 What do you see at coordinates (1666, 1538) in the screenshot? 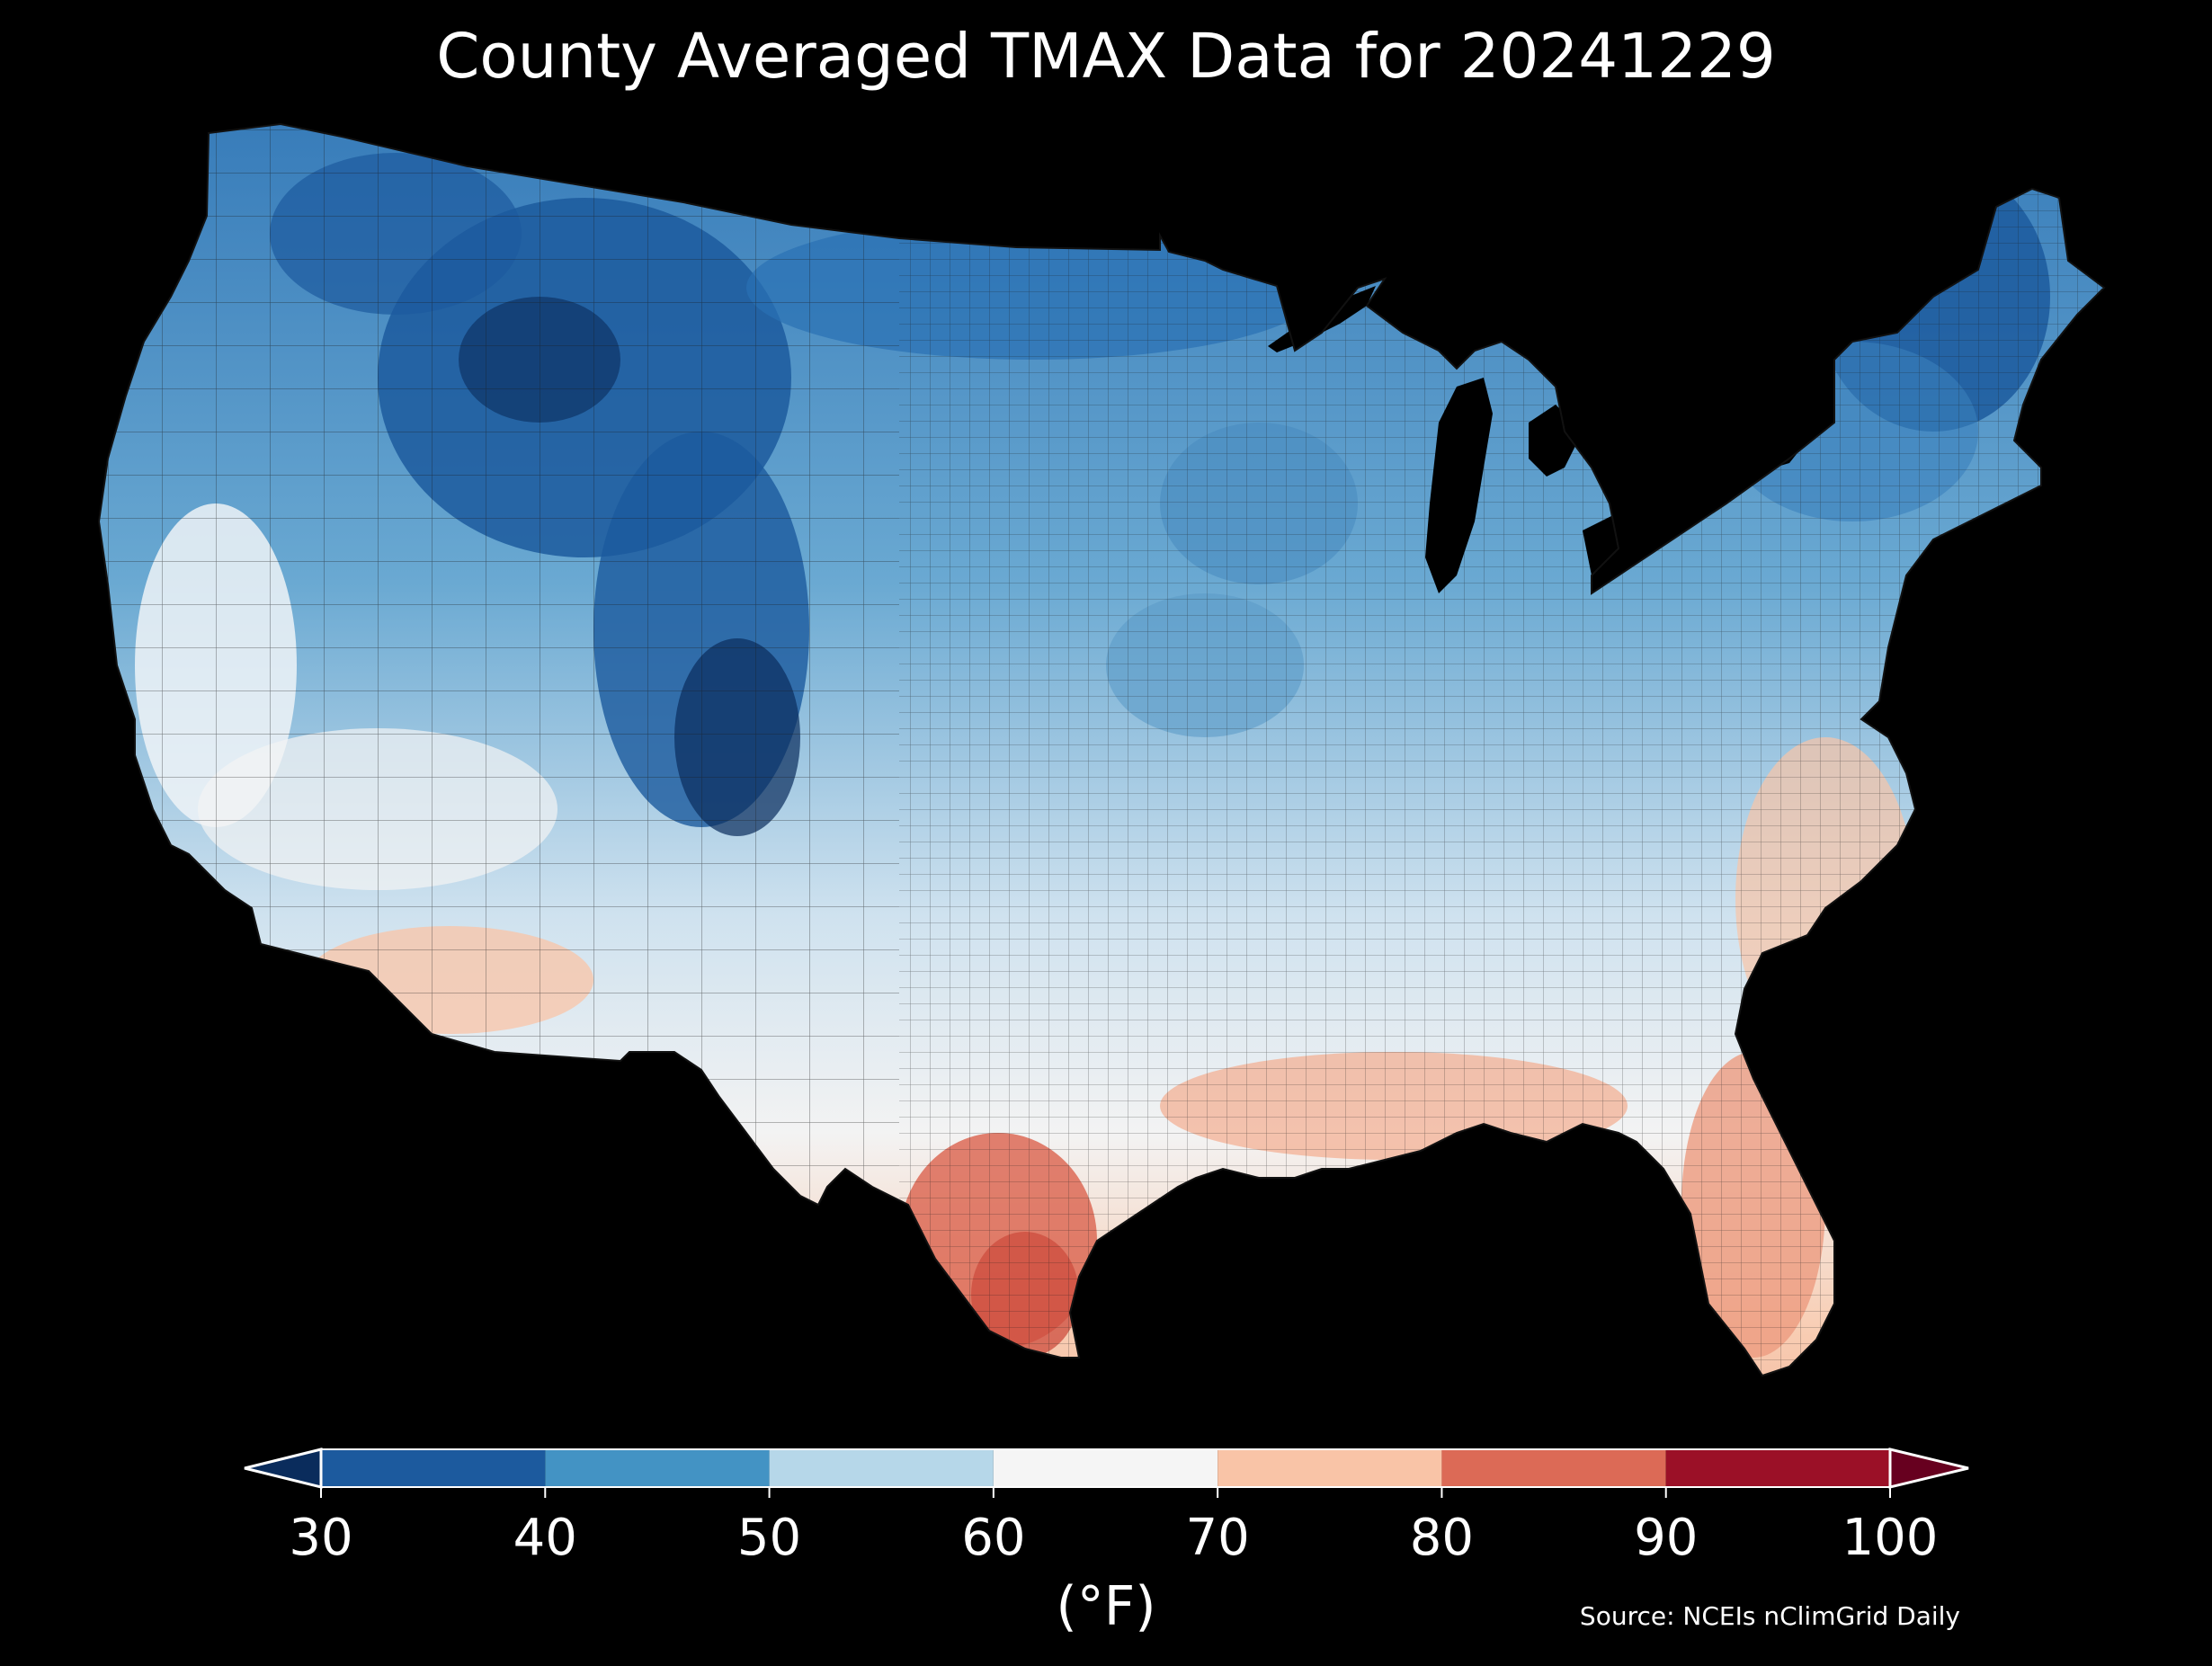
I see `colorbar-tick-label: 90` at bounding box center [1666, 1538].